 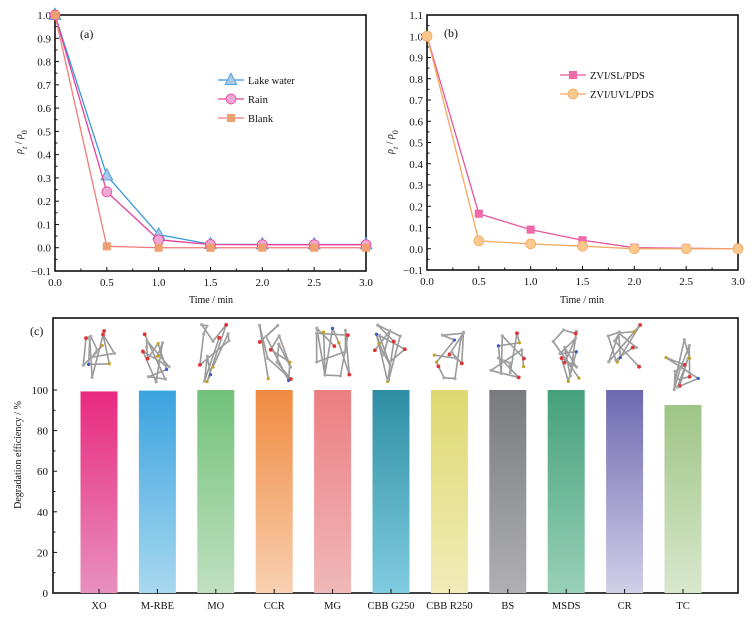 I want to click on x-category-label: CBB R250, so click(x=449, y=606).